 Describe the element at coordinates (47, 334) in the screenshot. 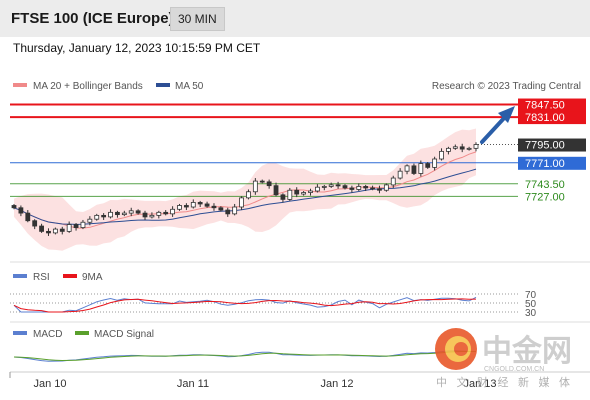

I see `macd-legend-label: MACD` at that location.